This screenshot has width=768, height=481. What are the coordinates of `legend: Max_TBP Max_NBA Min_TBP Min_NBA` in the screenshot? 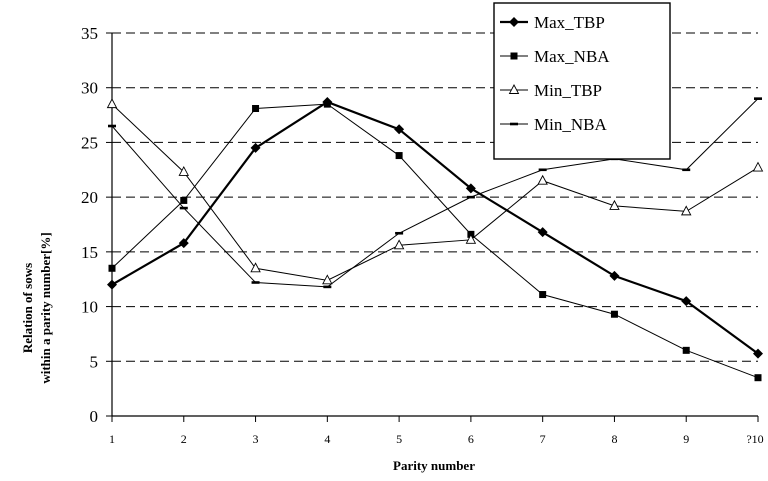 It's located at (582, 81).